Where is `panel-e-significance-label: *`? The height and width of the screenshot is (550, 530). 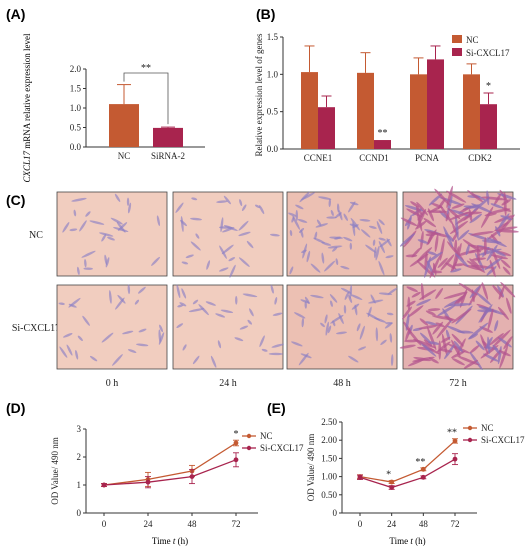
panel-e-significance-label: * is located at coordinates (388, 475).